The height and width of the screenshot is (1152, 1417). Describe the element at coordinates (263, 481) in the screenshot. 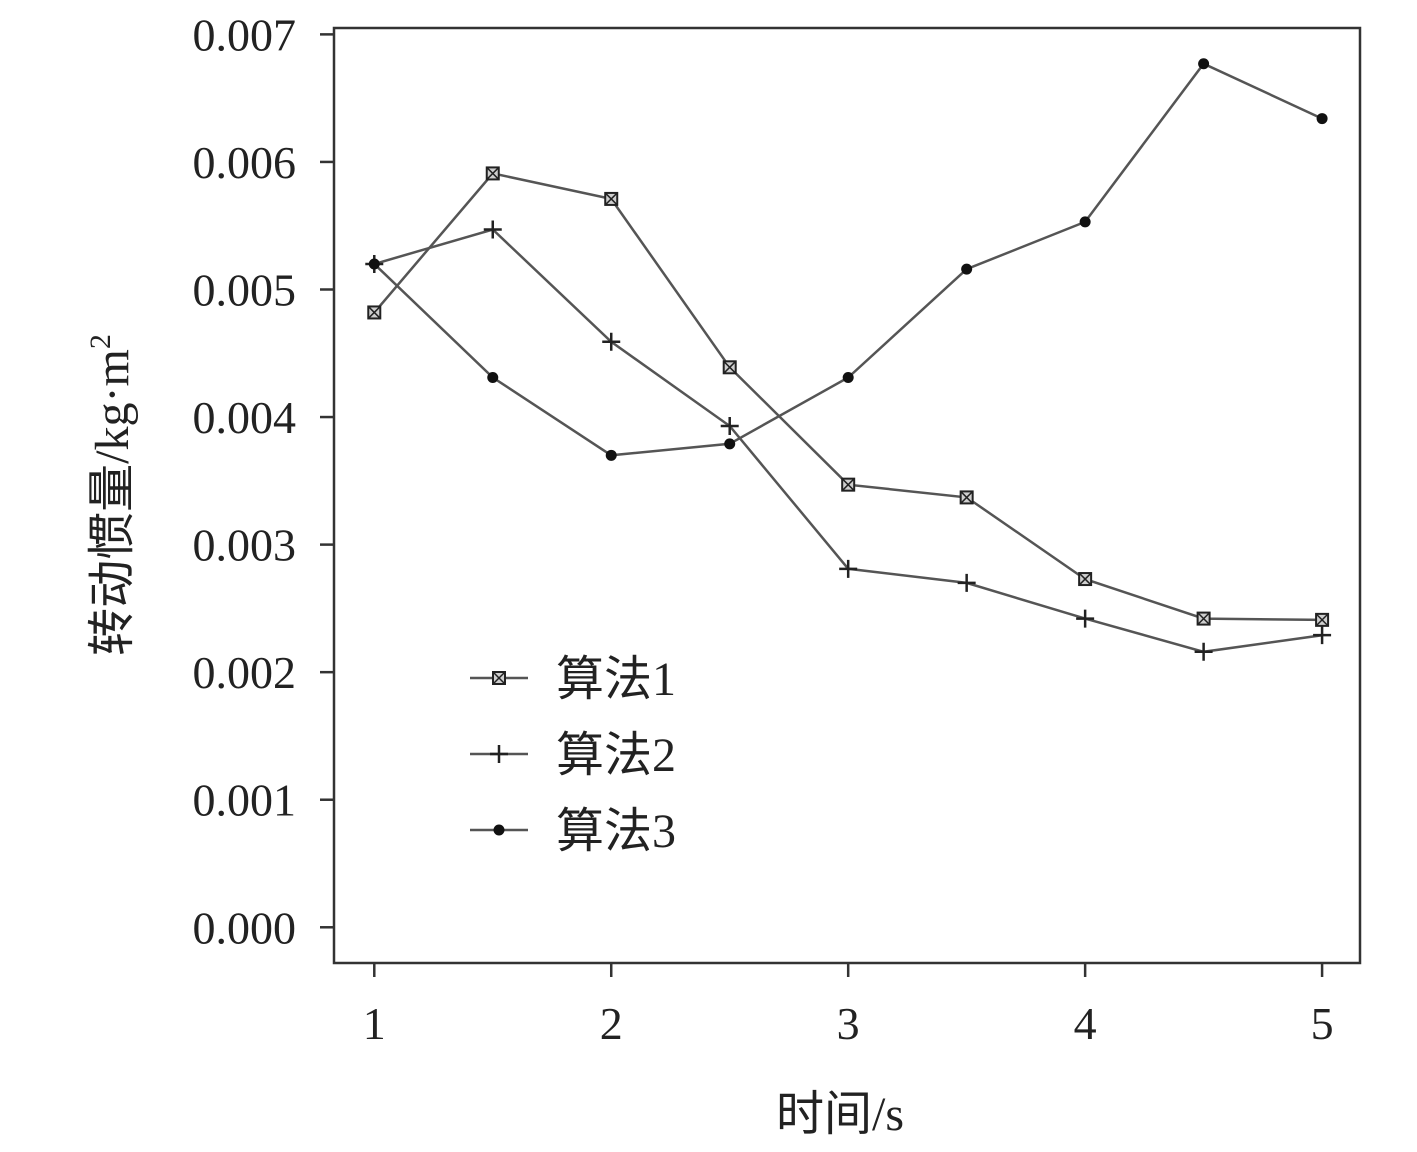

I see `y-axis: 0.000 0.001 0.002 0.003 0.004 0.005 0.006 0.007` at that location.